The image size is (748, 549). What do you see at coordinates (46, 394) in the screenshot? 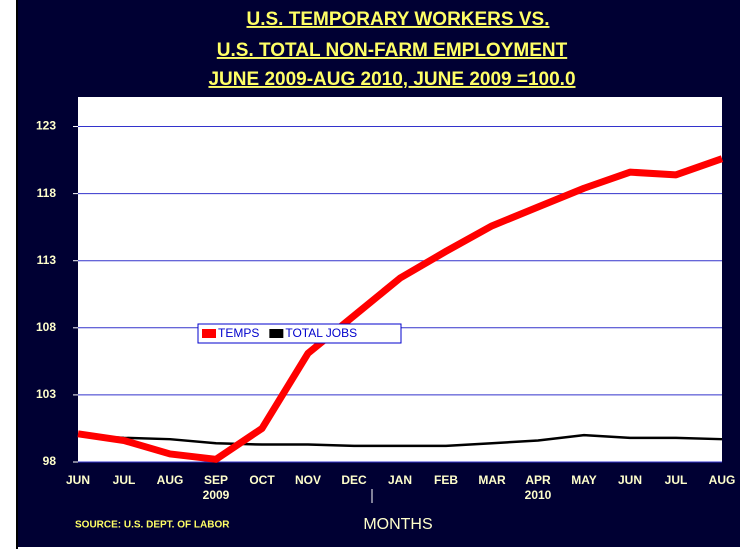
I see `y-tick-label: 103` at bounding box center [46, 394].